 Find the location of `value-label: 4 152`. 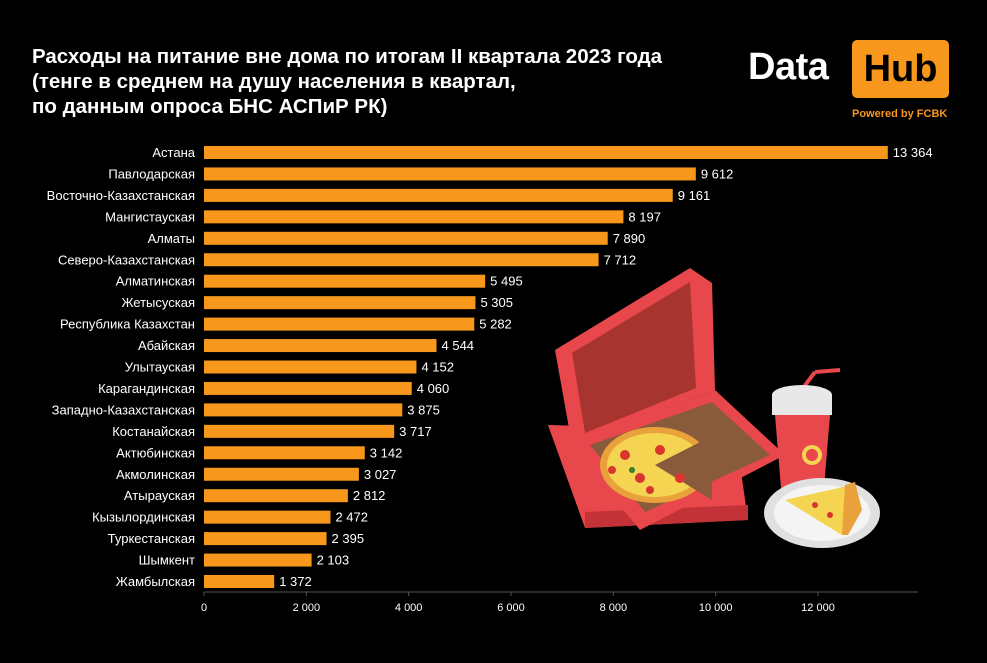

value-label: 4 152 is located at coordinates (437, 367).